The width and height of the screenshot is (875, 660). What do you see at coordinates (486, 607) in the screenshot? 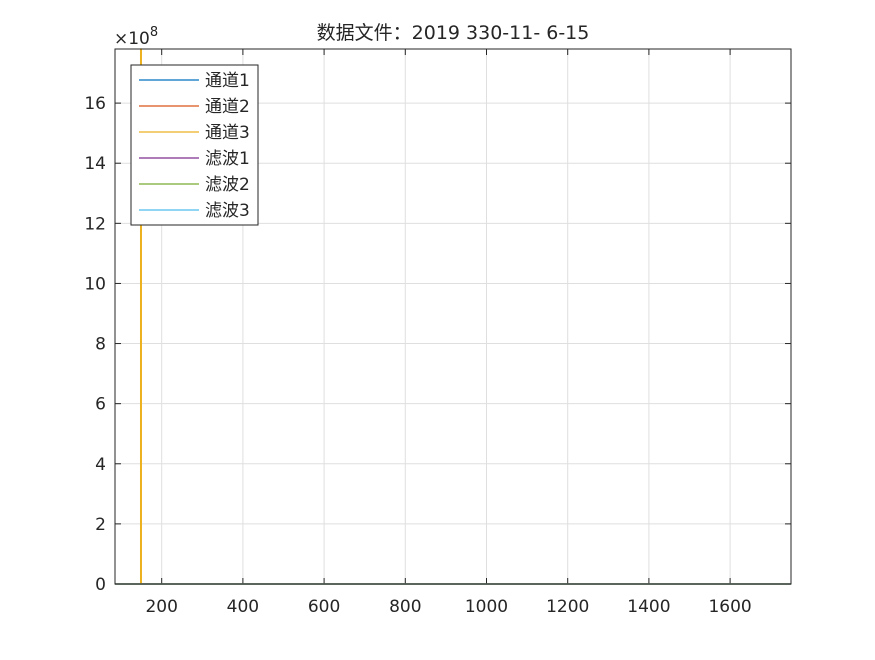
I see `x-tick-label: 1000` at bounding box center [486, 607].